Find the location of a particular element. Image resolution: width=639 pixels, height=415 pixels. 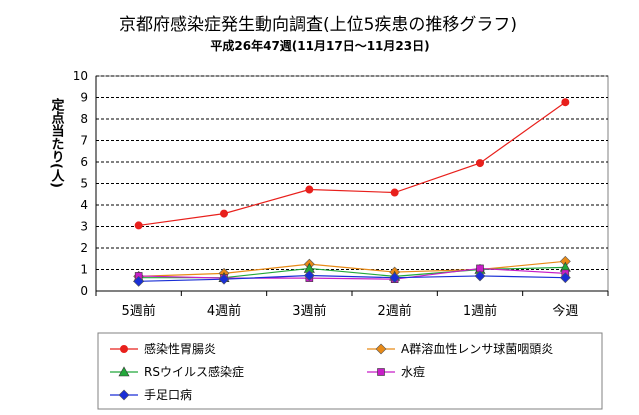

y-tick-label: 7 is located at coordinates (84, 141).